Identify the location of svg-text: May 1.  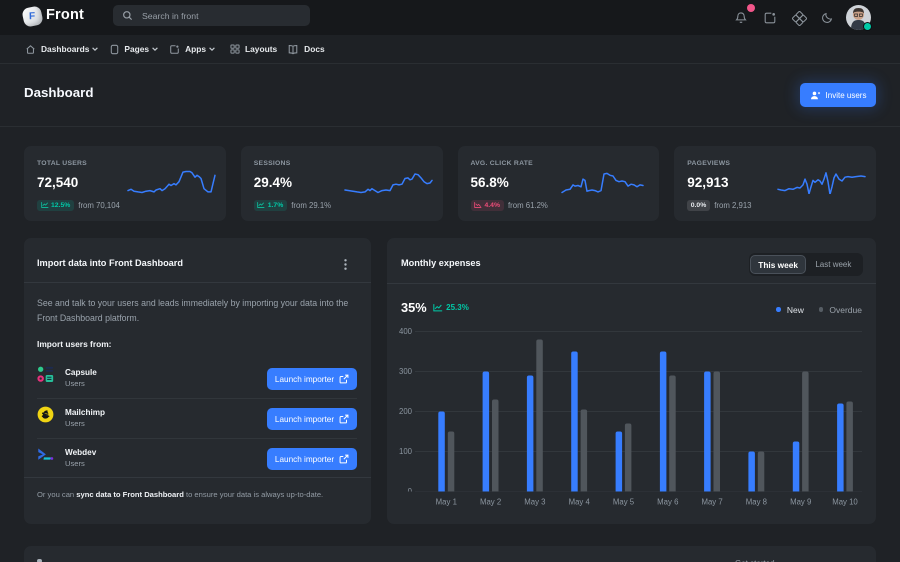
(446, 502).